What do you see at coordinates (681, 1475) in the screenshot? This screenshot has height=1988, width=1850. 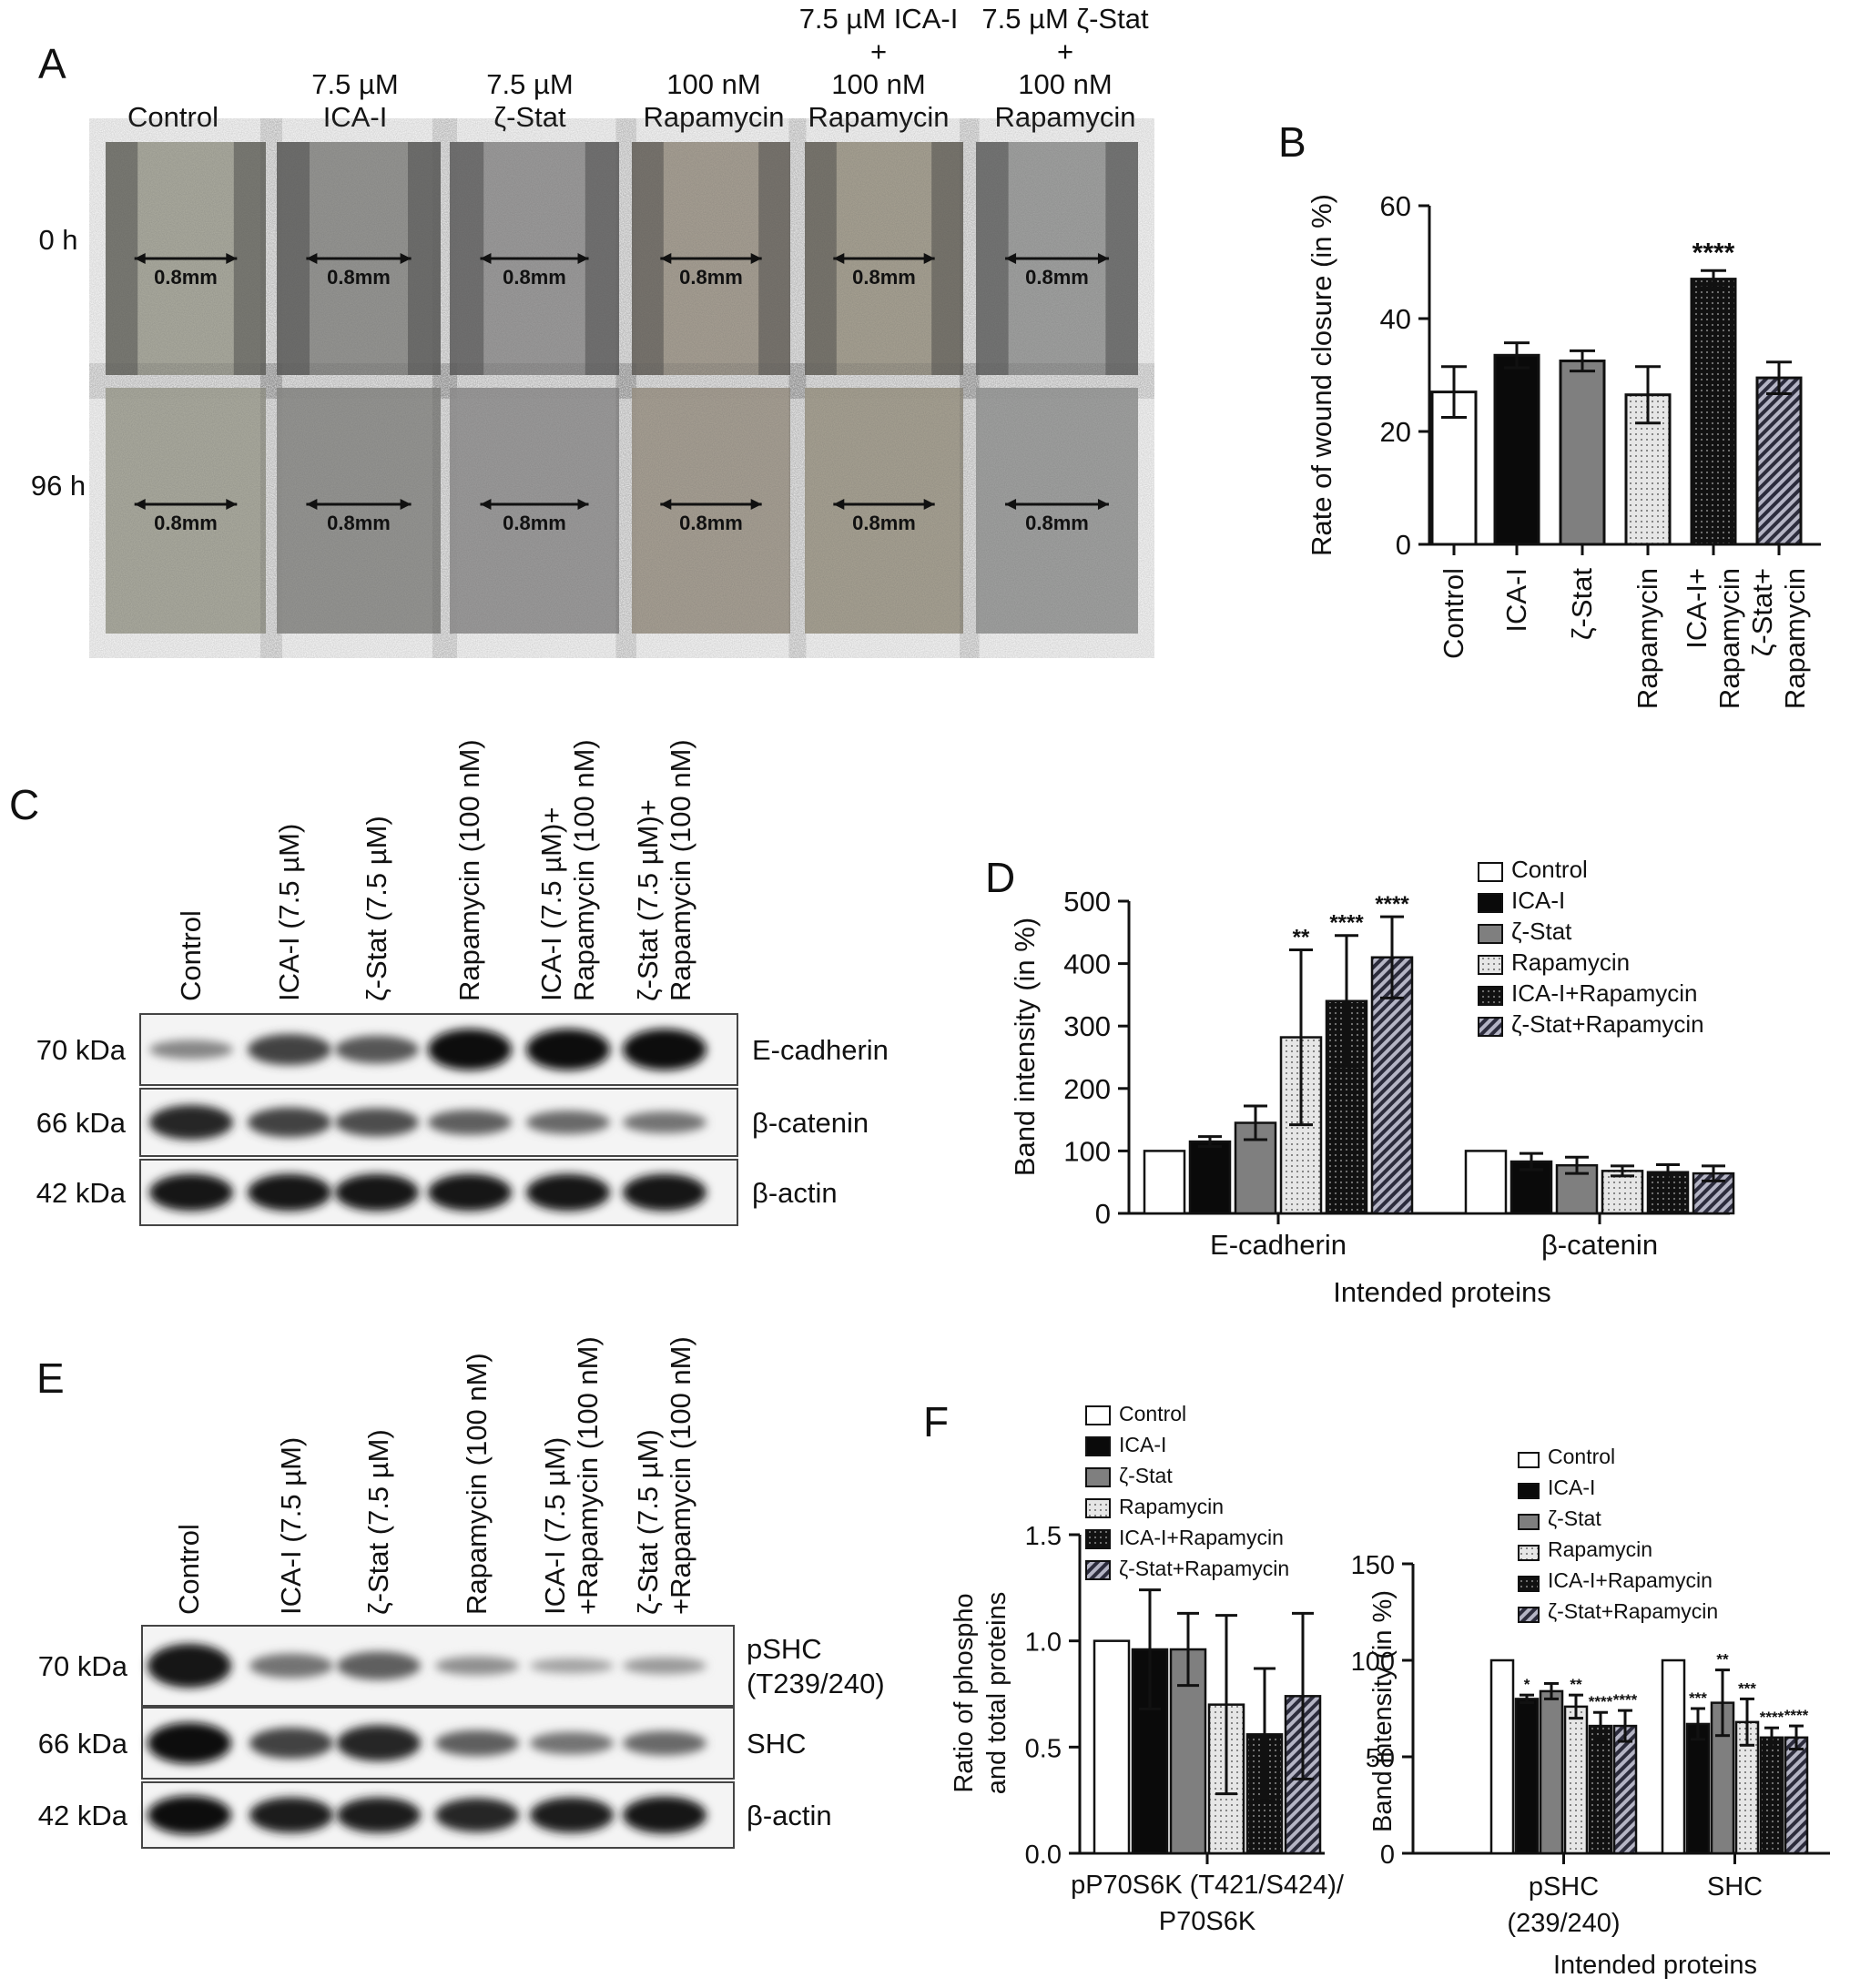 I see `lane-label-line: +Rapamycin (100 nM)` at bounding box center [681, 1475].